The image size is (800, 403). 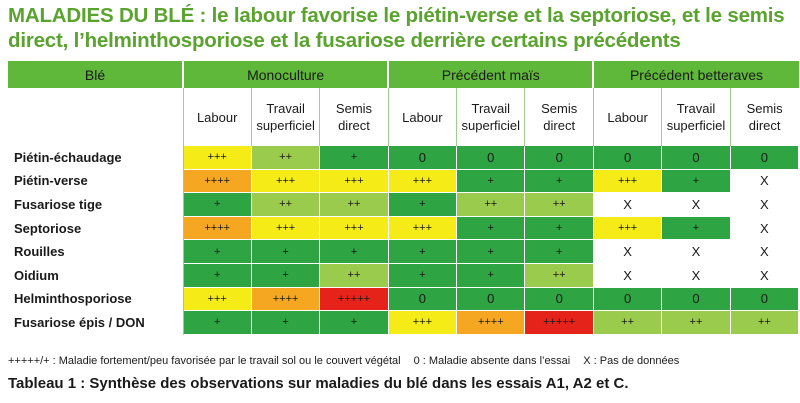 What do you see at coordinates (491, 74) in the screenshot?
I see `header-precedent-mais: Précédent maïs` at bounding box center [491, 74].